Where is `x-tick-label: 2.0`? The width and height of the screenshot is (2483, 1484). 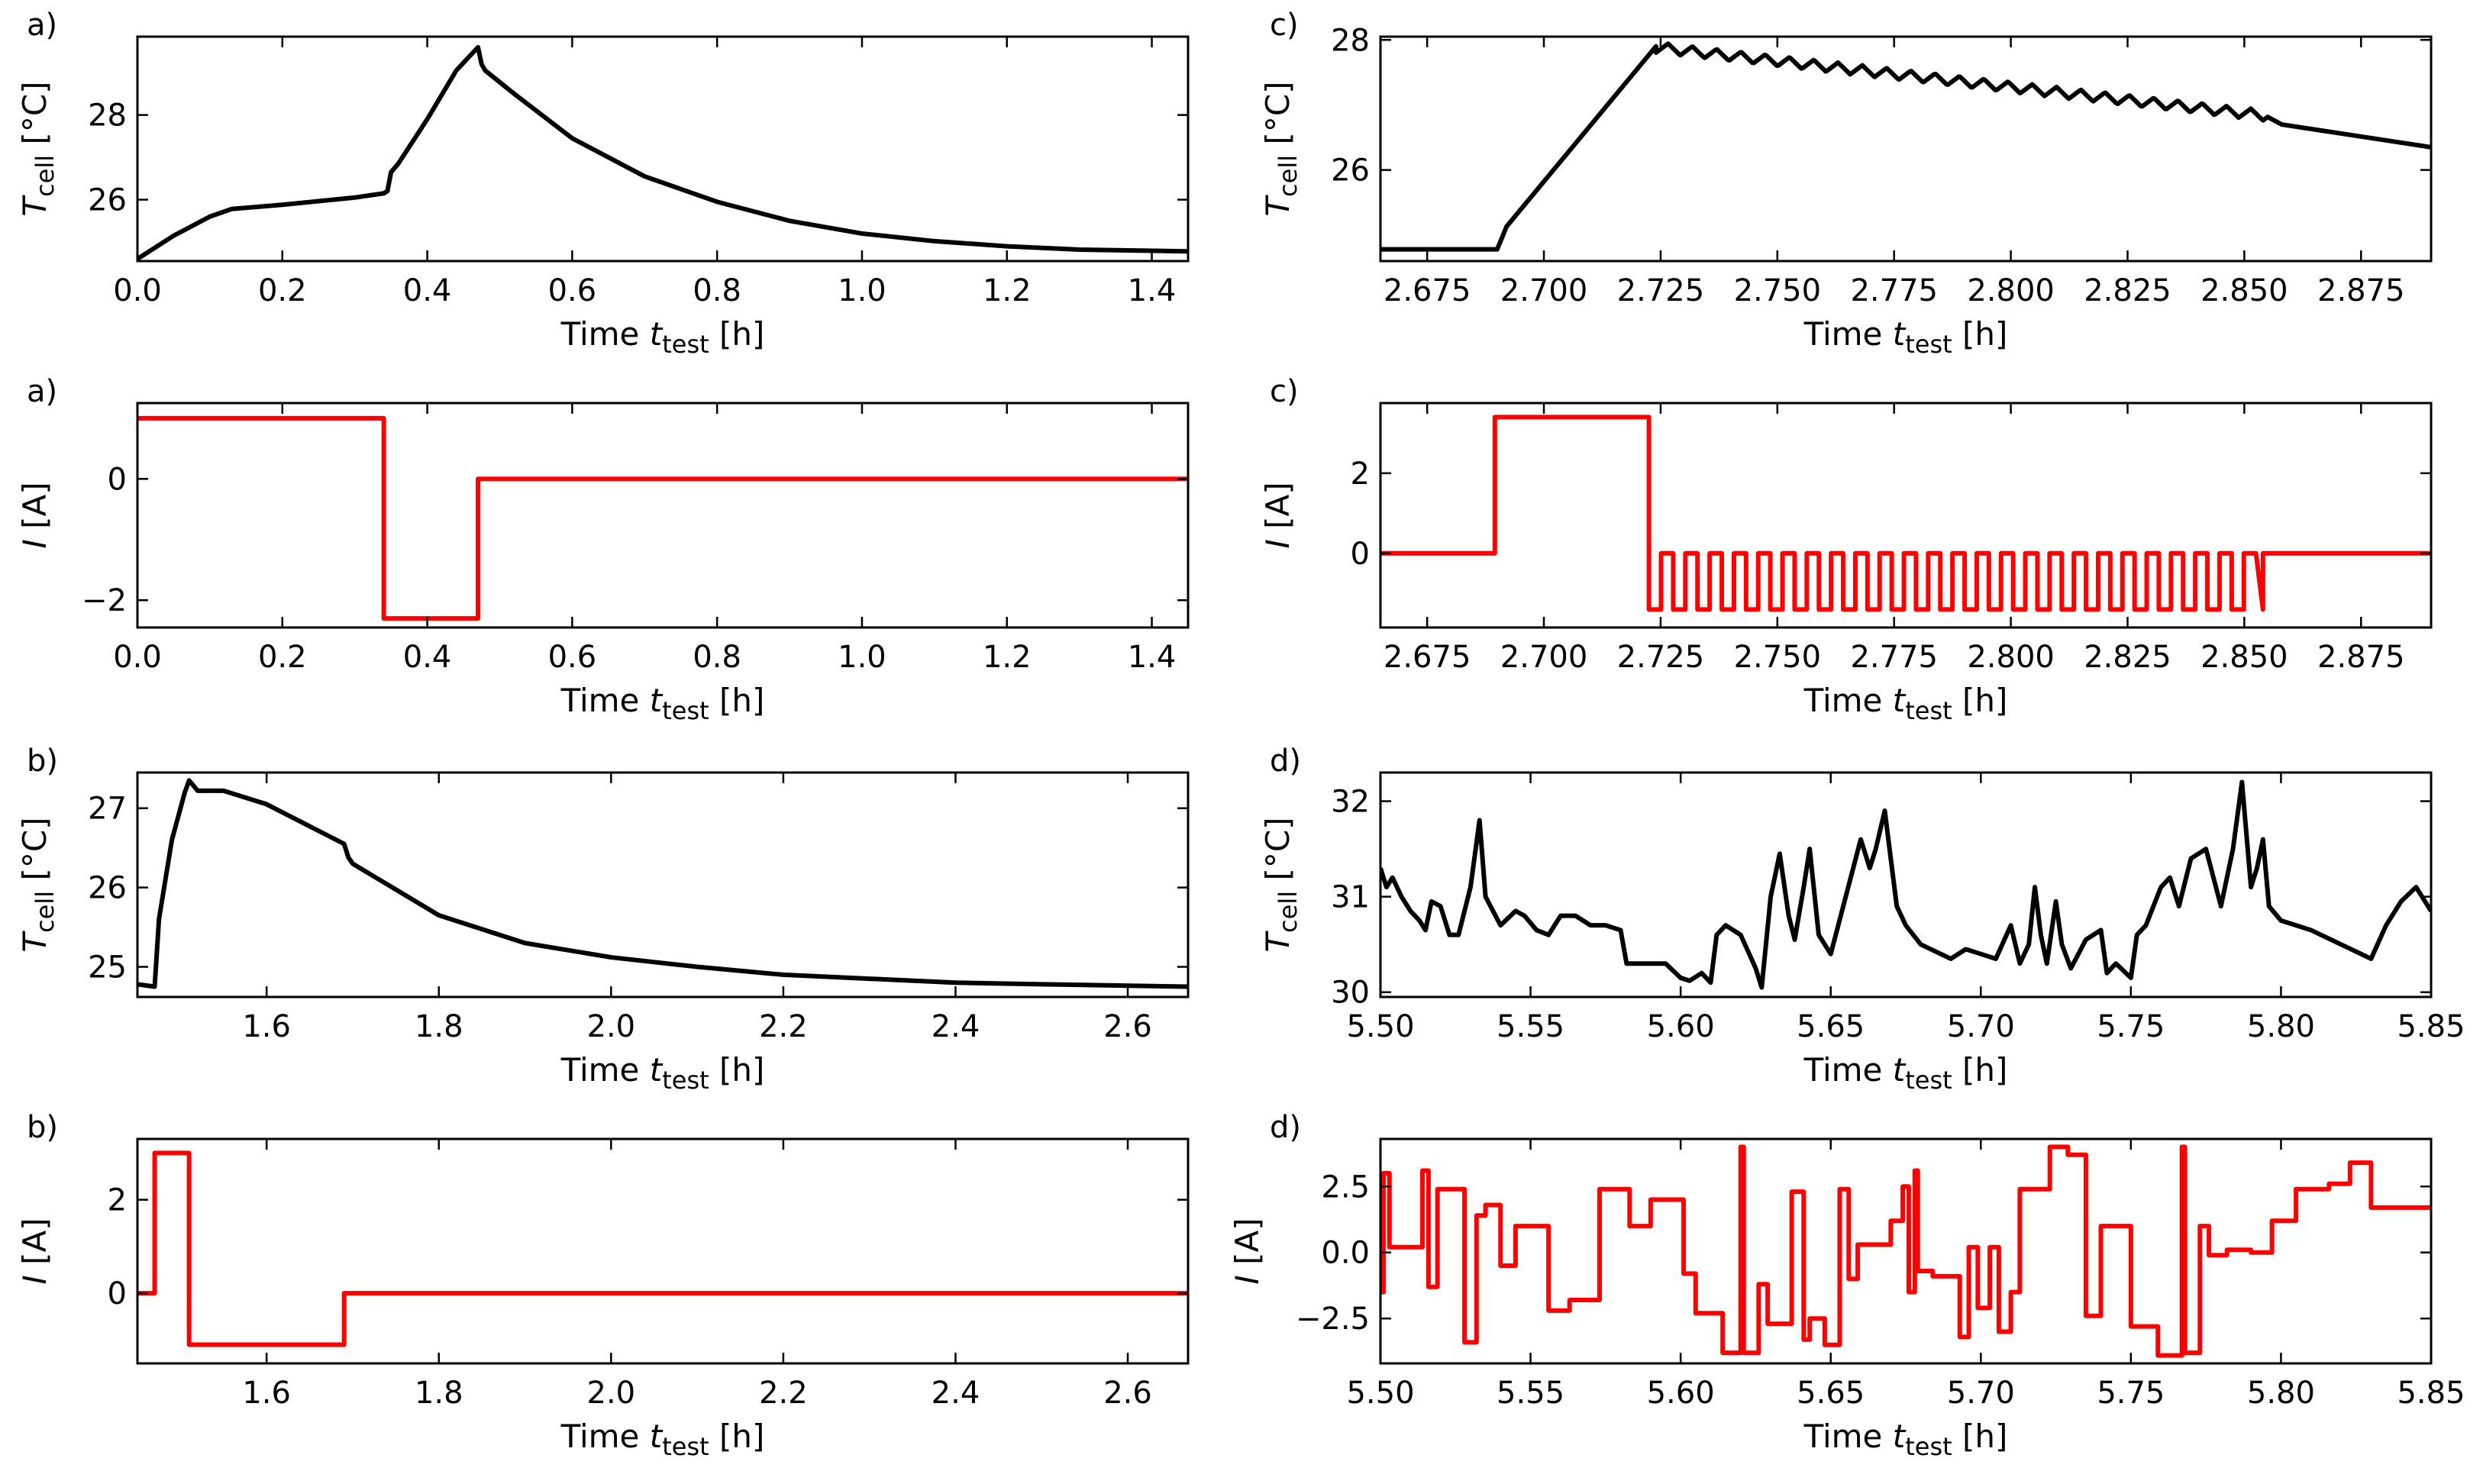 x-tick-label: 2.0 is located at coordinates (611, 1026).